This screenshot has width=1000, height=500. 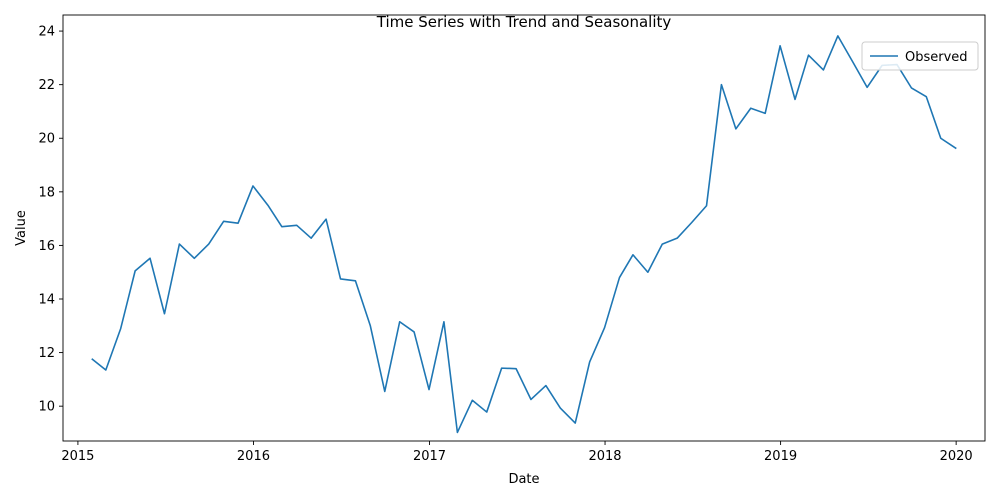 I want to click on legend: Observed, so click(x=920, y=56).